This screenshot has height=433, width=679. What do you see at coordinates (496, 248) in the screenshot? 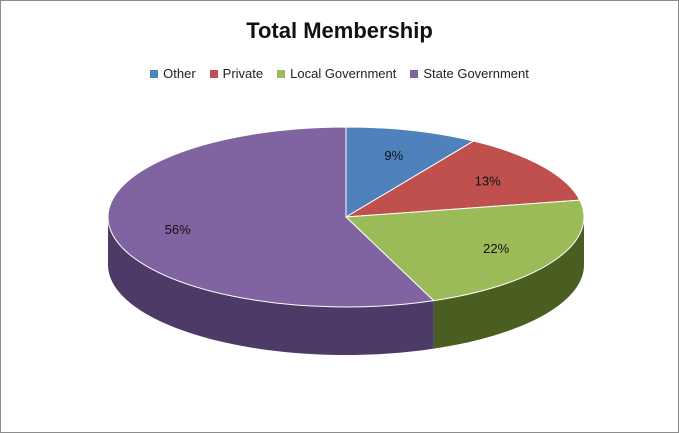
I see `data-label-local-government: 22%` at bounding box center [496, 248].